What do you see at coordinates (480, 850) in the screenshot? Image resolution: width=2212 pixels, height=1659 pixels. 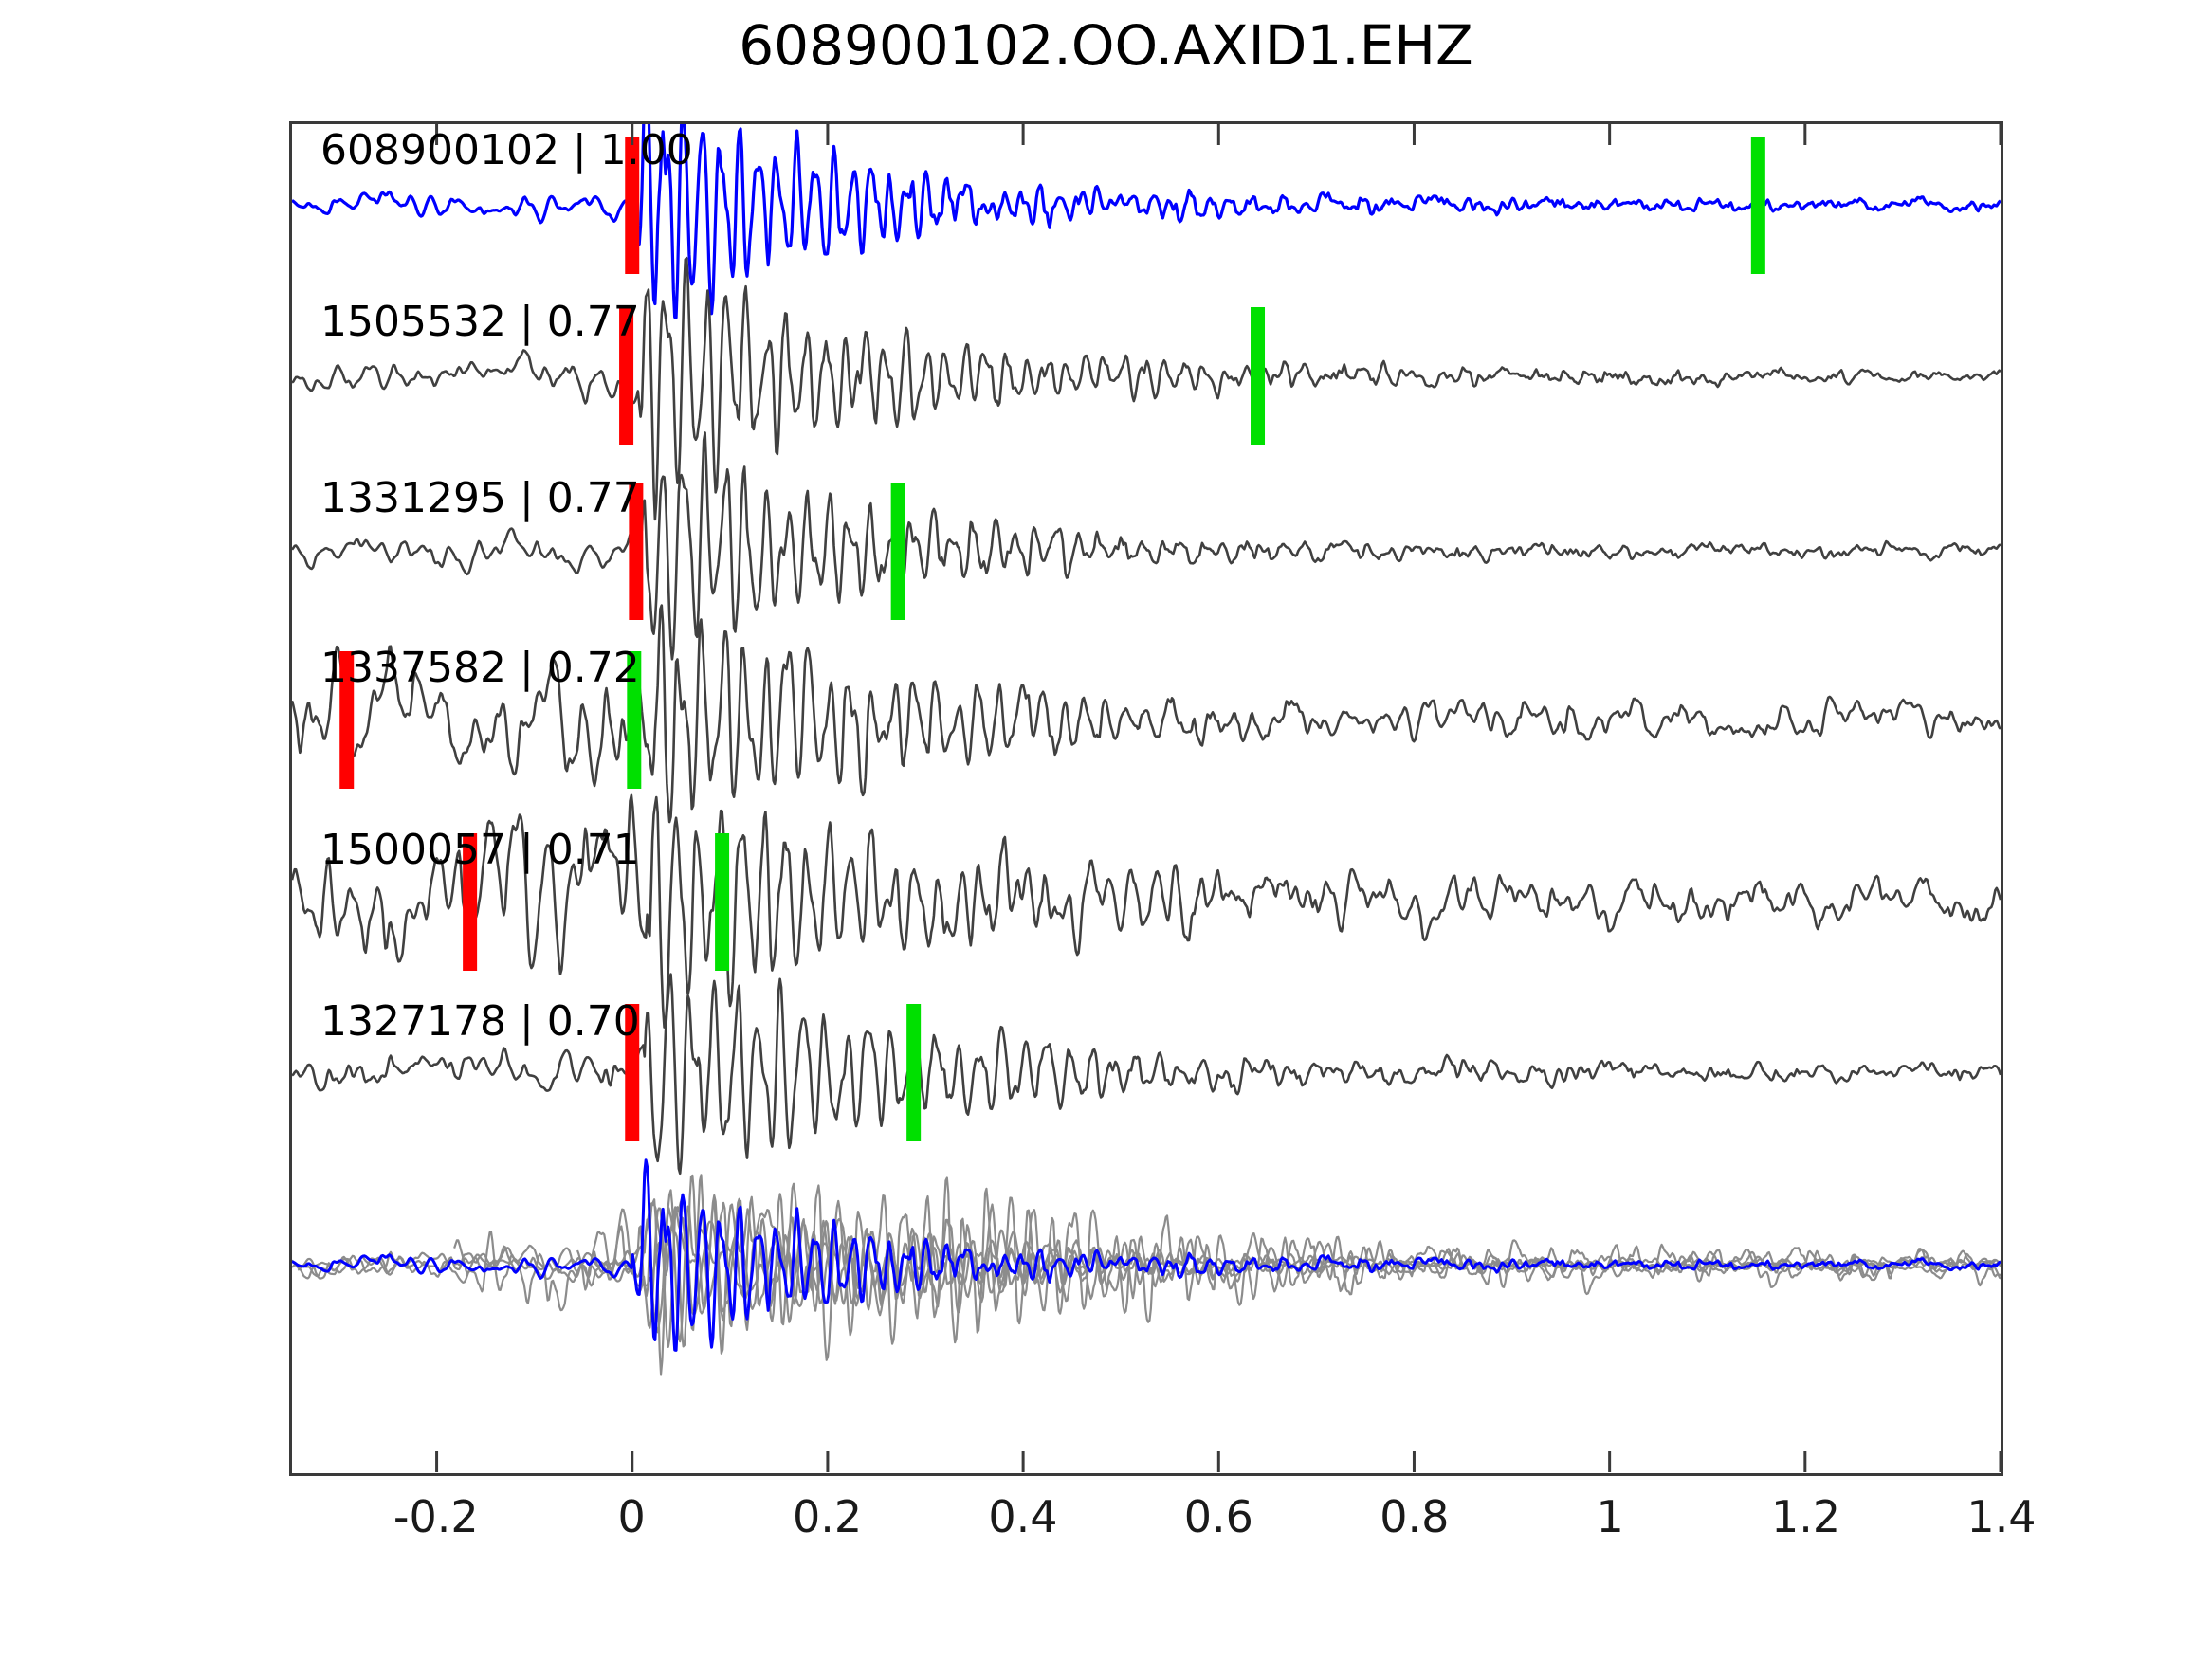 I see `trace-label-1500057: 1500057 | 0.71` at bounding box center [480, 850].